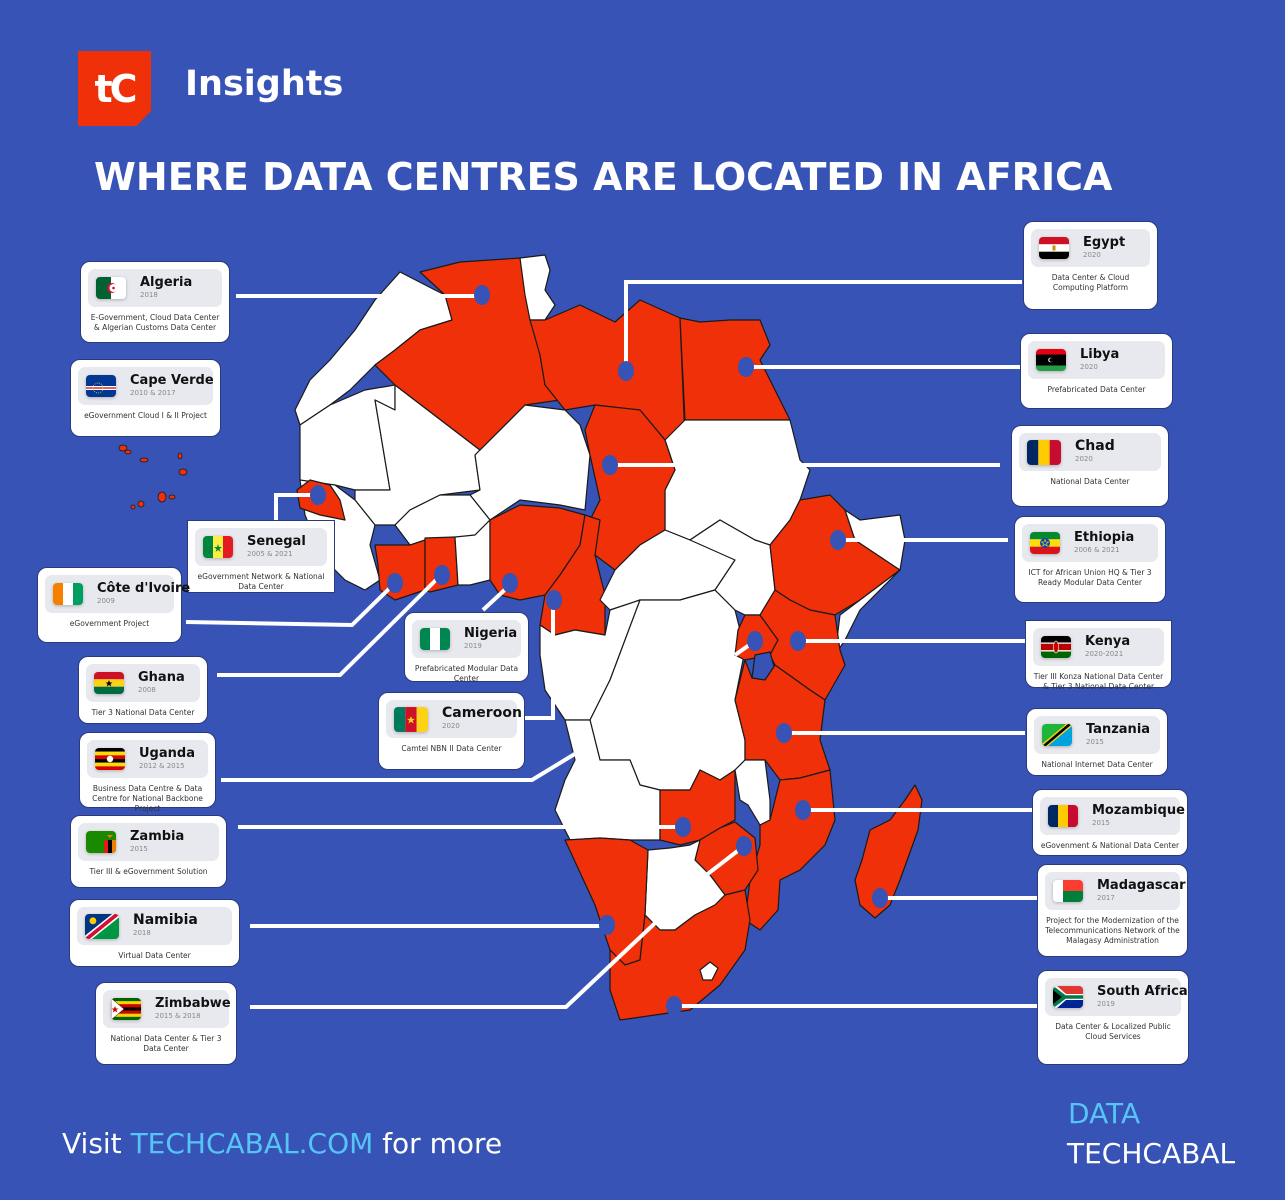 This screenshot has width=1285, height=1200. Describe the element at coordinates (680, 955) in the screenshot. I see `country-south-africa` at that location.